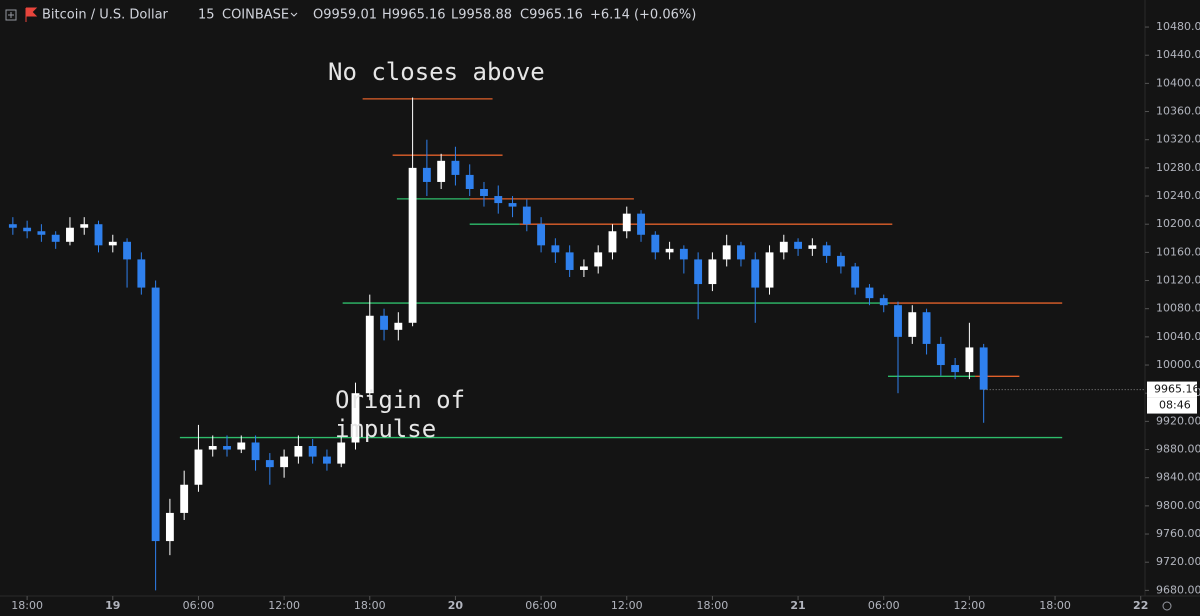 The width and height of the screenshot is (1200, 616). What do you see at coordinates (436, 72) in the screenshot?
I see `annotation: No closes above` at bounding box center [436, 72].